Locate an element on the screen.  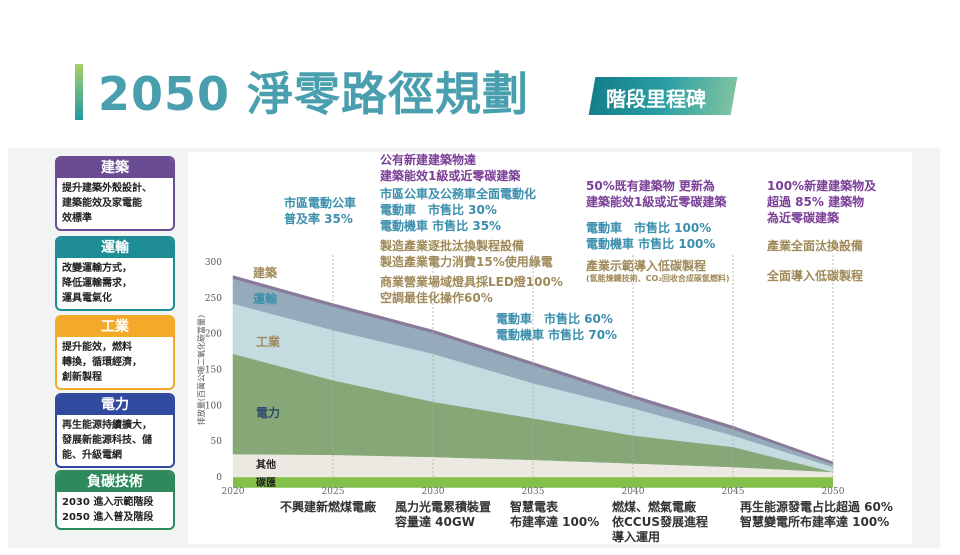
annotation-line: 為近零碳建築 is located at coordinates (803, 218).